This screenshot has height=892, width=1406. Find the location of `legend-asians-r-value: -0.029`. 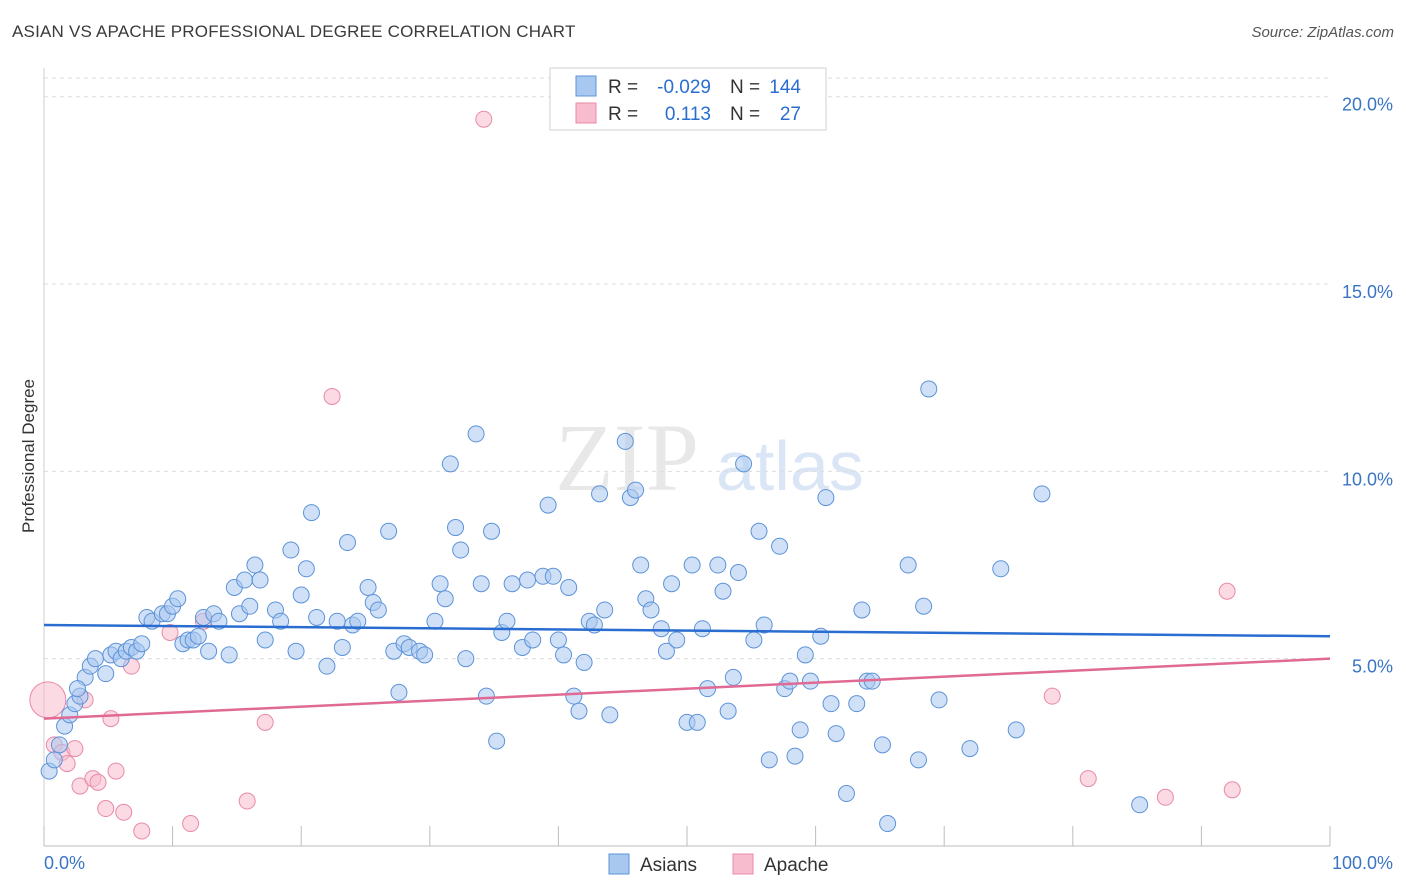

legend-asians-r-value: -0.029 is located at coordinates (684, 87).